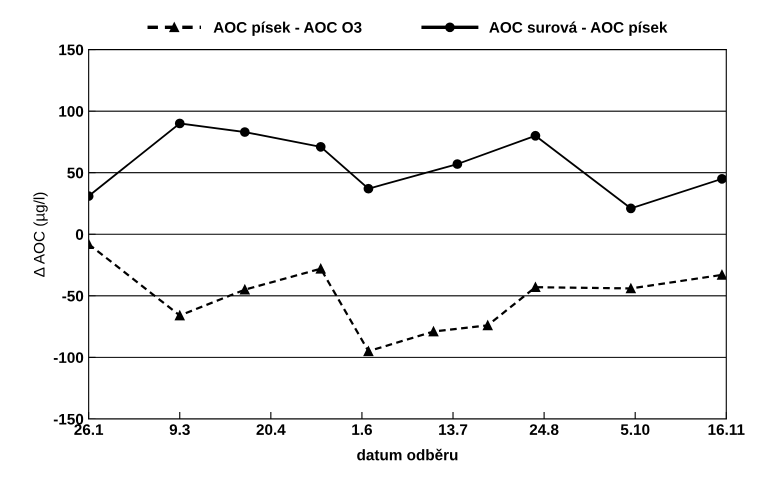 The width and height of the screenshot is (771, 486). I want to click on x-tick-label: 9.3, so click(180, 430).